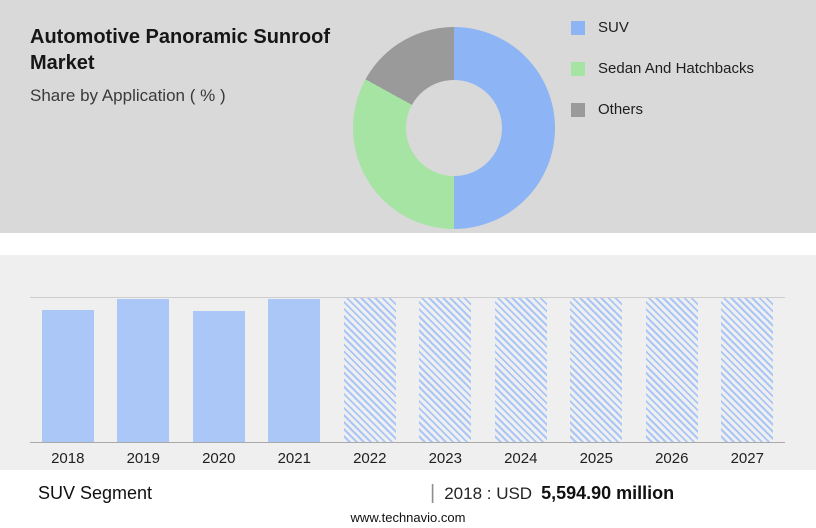 The width and height of the screenshot is (816, 528). What do you see at coordinates (676, 68) in the screenshot?
I see `legend-label: Sedan And Hatchbacks` at bounding box center [676, 68].